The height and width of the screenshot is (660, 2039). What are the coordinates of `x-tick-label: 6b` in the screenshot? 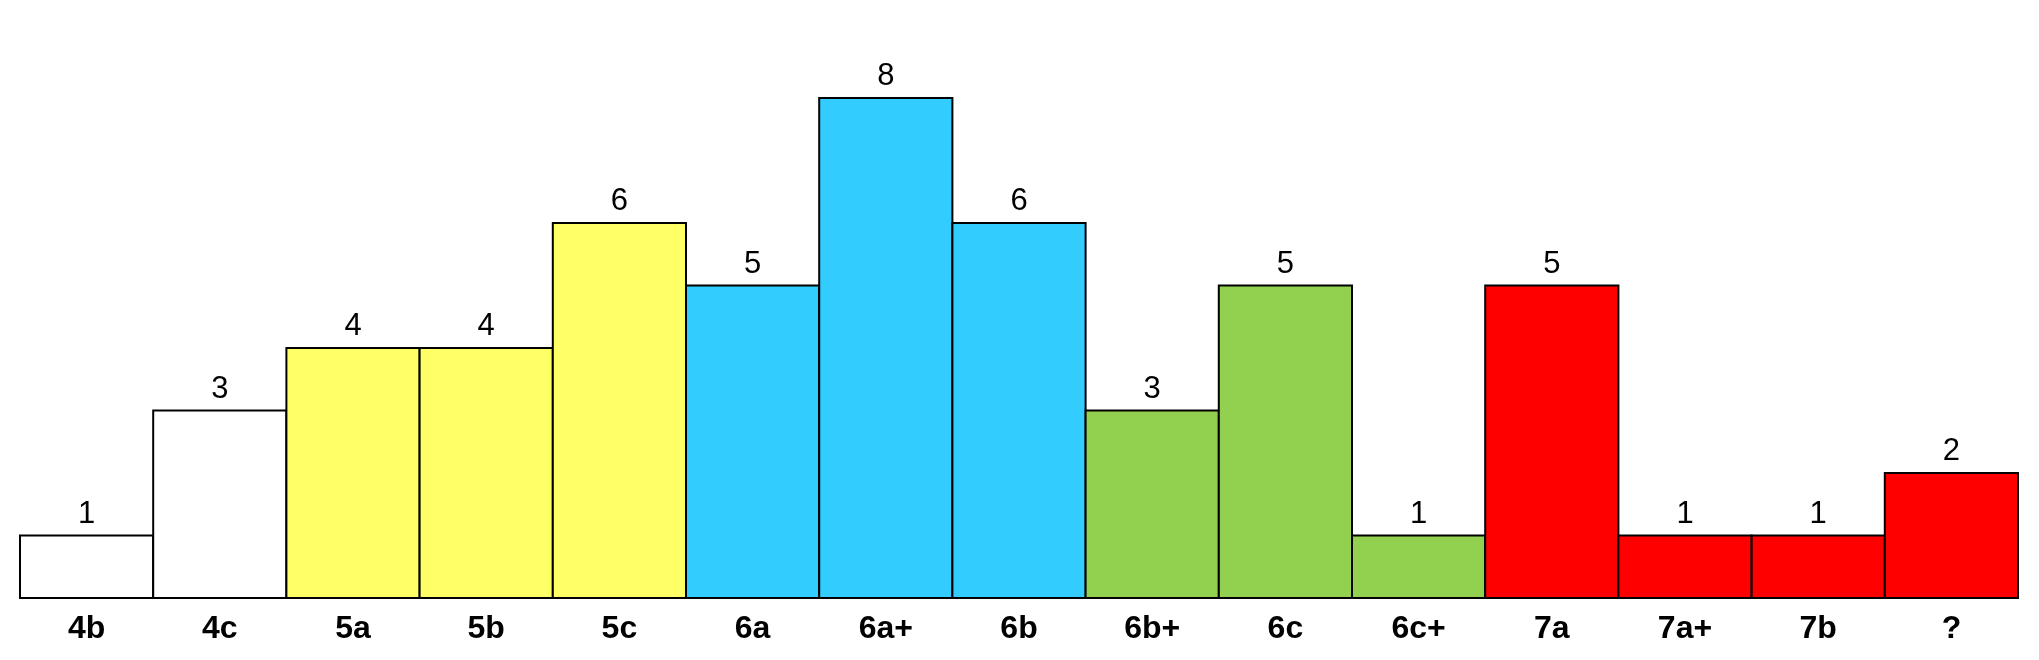 It's located at (1019, 626).